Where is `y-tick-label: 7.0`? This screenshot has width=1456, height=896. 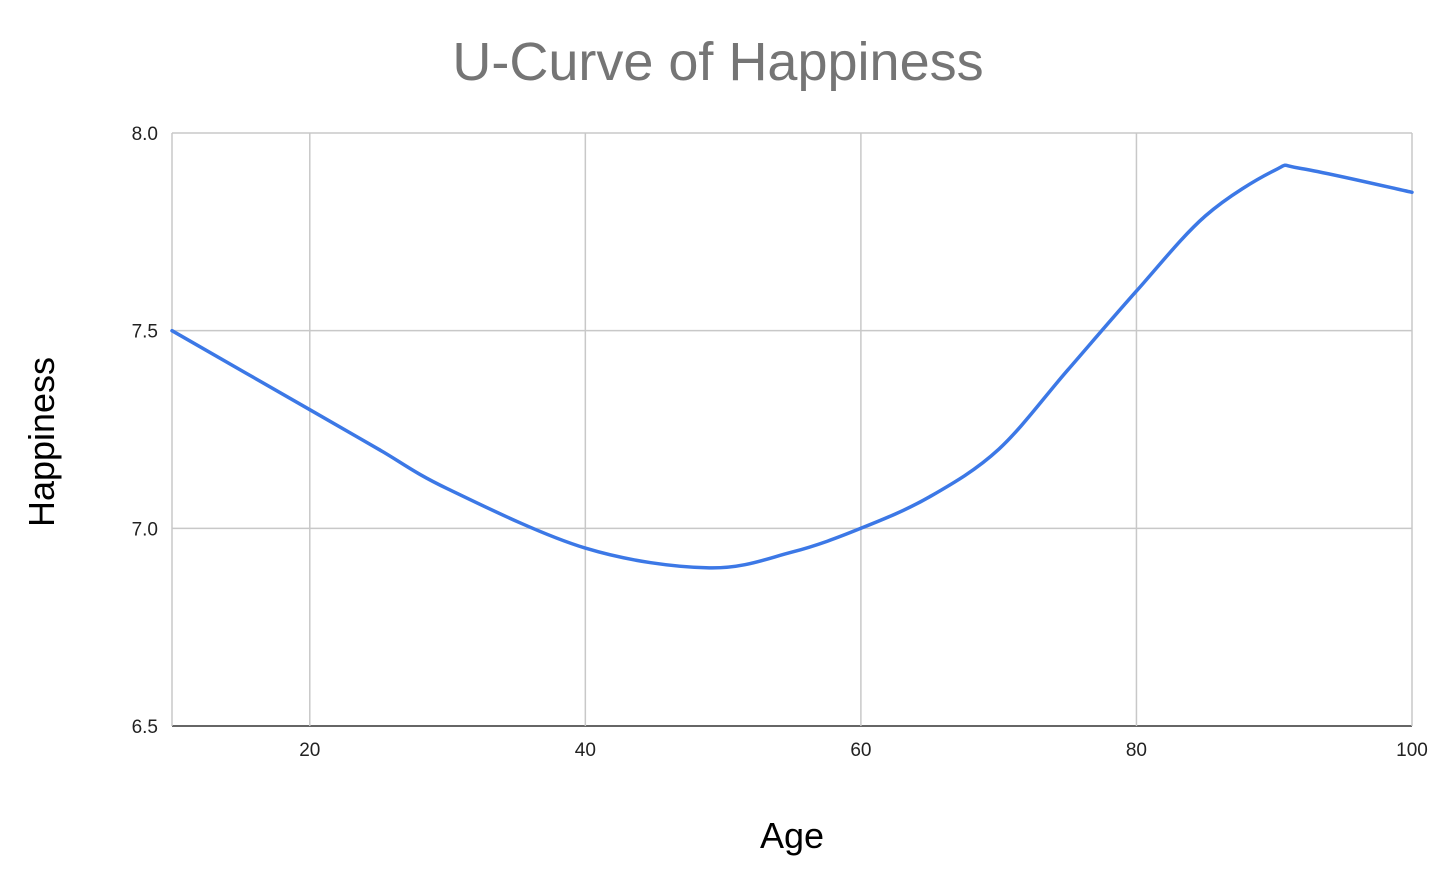 y-tick-label: 7.0 is located at coordinates (145, 529).